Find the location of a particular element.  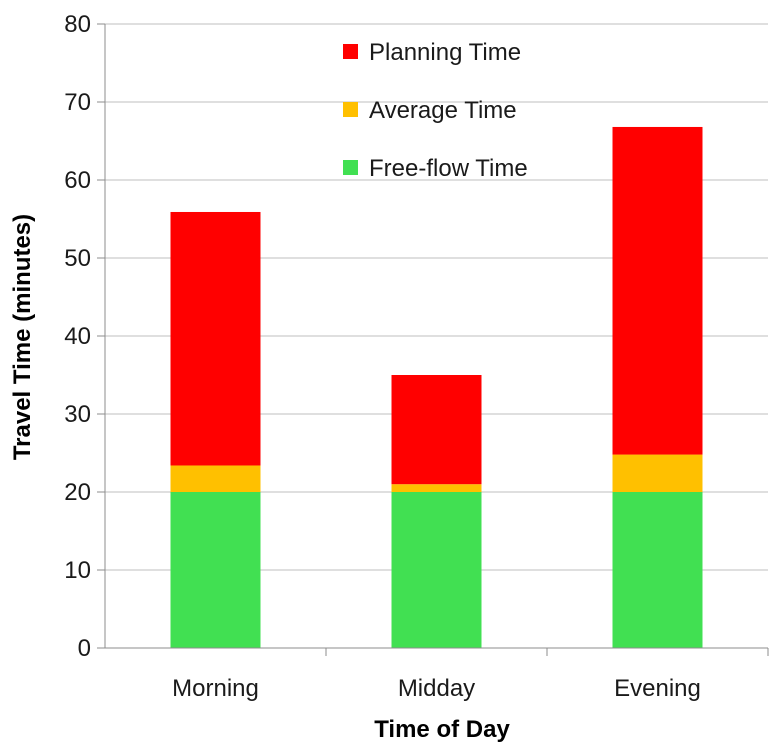

bar-morning-average-time is located at coordinates (215, 478).